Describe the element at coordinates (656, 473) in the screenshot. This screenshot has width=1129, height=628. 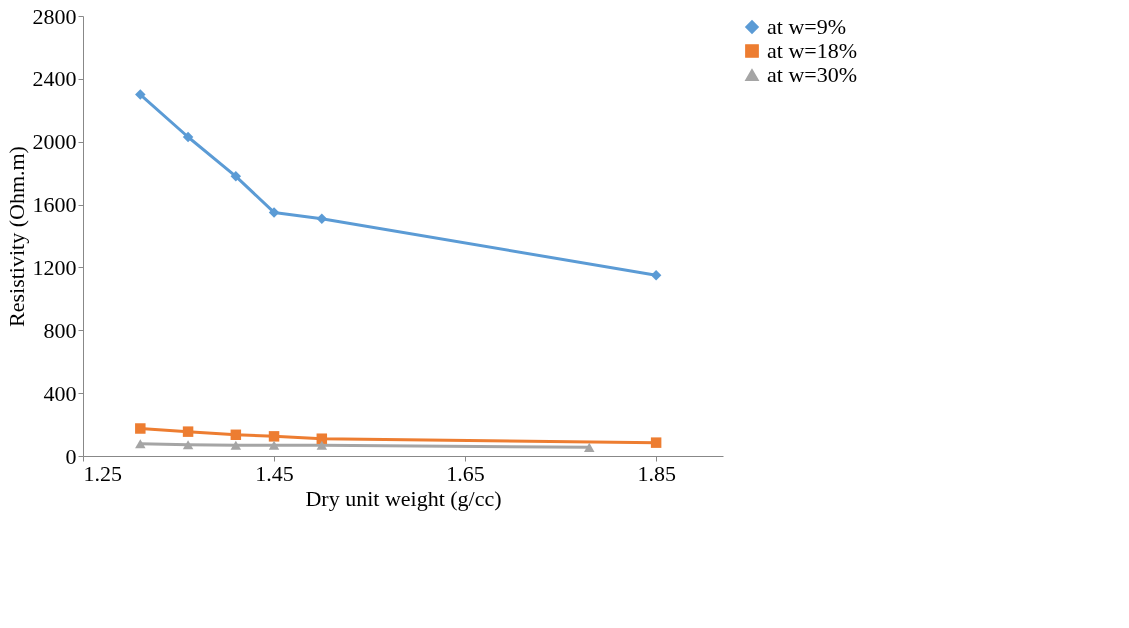
I see `x-tick-label: 1.85` at that location.